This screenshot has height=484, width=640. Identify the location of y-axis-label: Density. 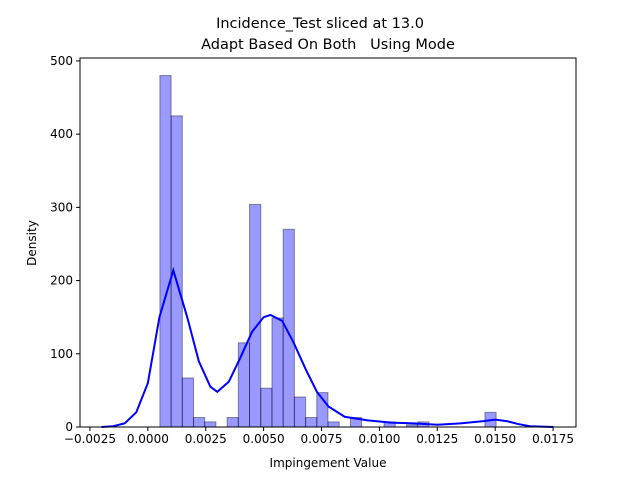
(32, 243).